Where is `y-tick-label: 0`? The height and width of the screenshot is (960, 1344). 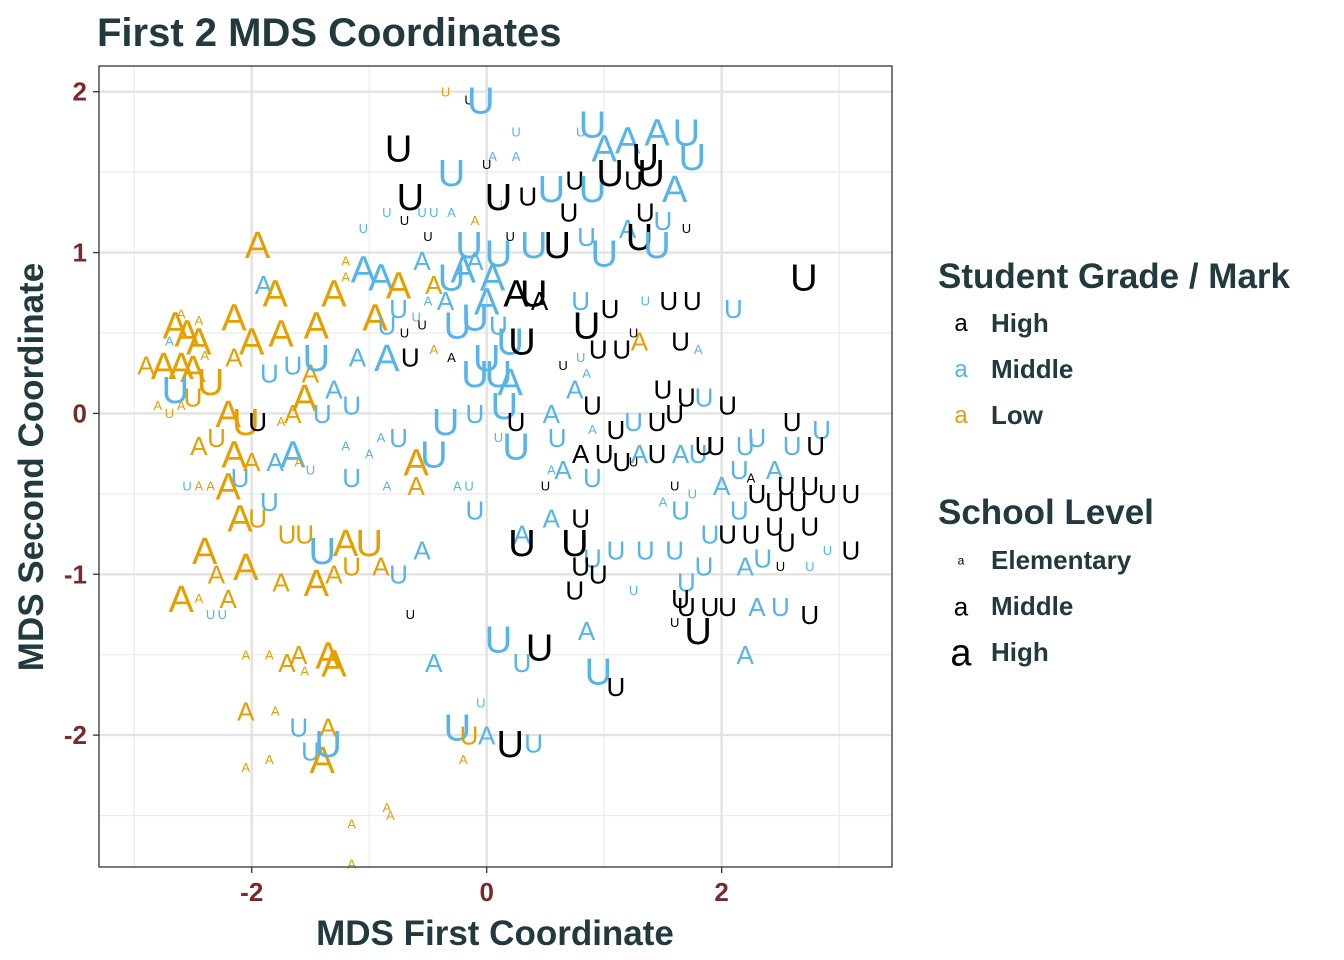
y-tick-label: 0 is located at coordinates (80, 413).